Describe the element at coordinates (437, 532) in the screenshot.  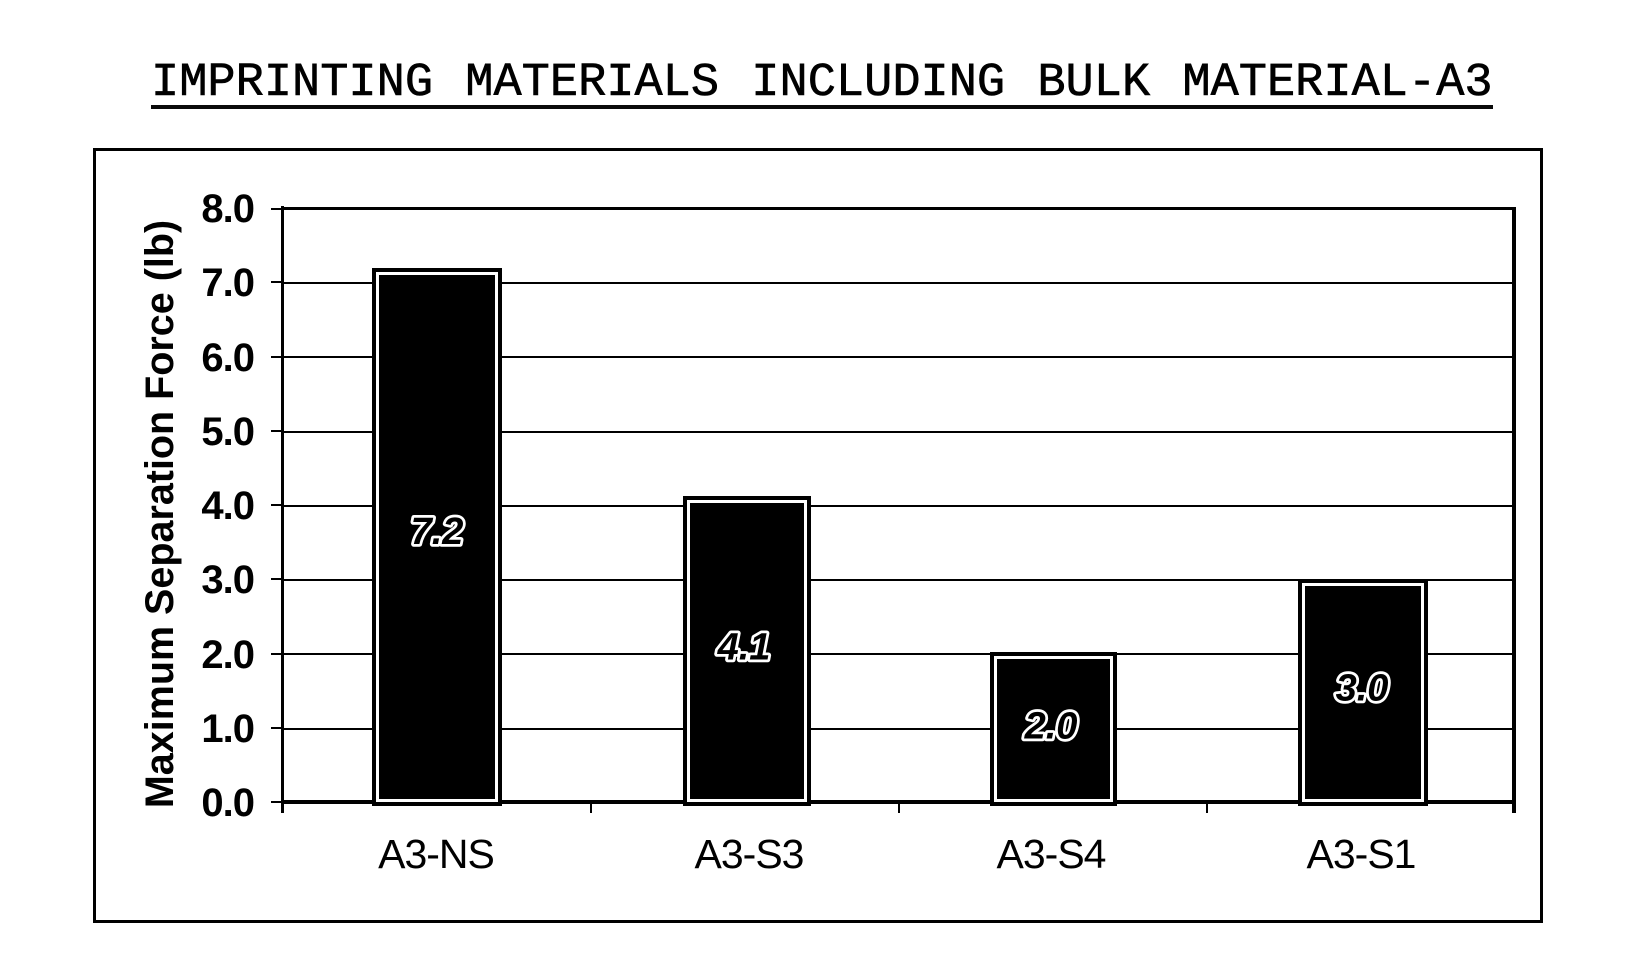
I see `svg-text: 7.2` at that location.